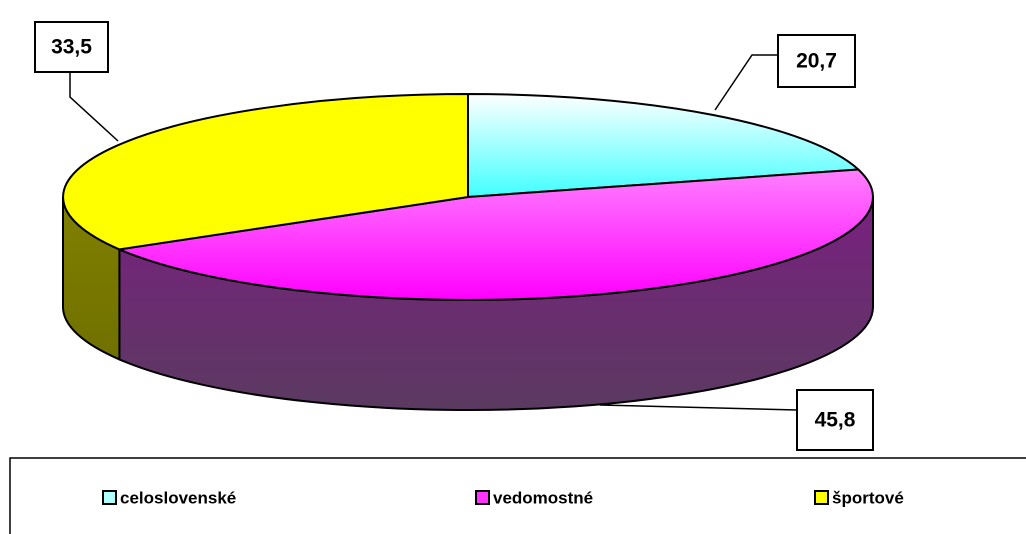  I want to click on data-label: 45,8, so click(835, 420).